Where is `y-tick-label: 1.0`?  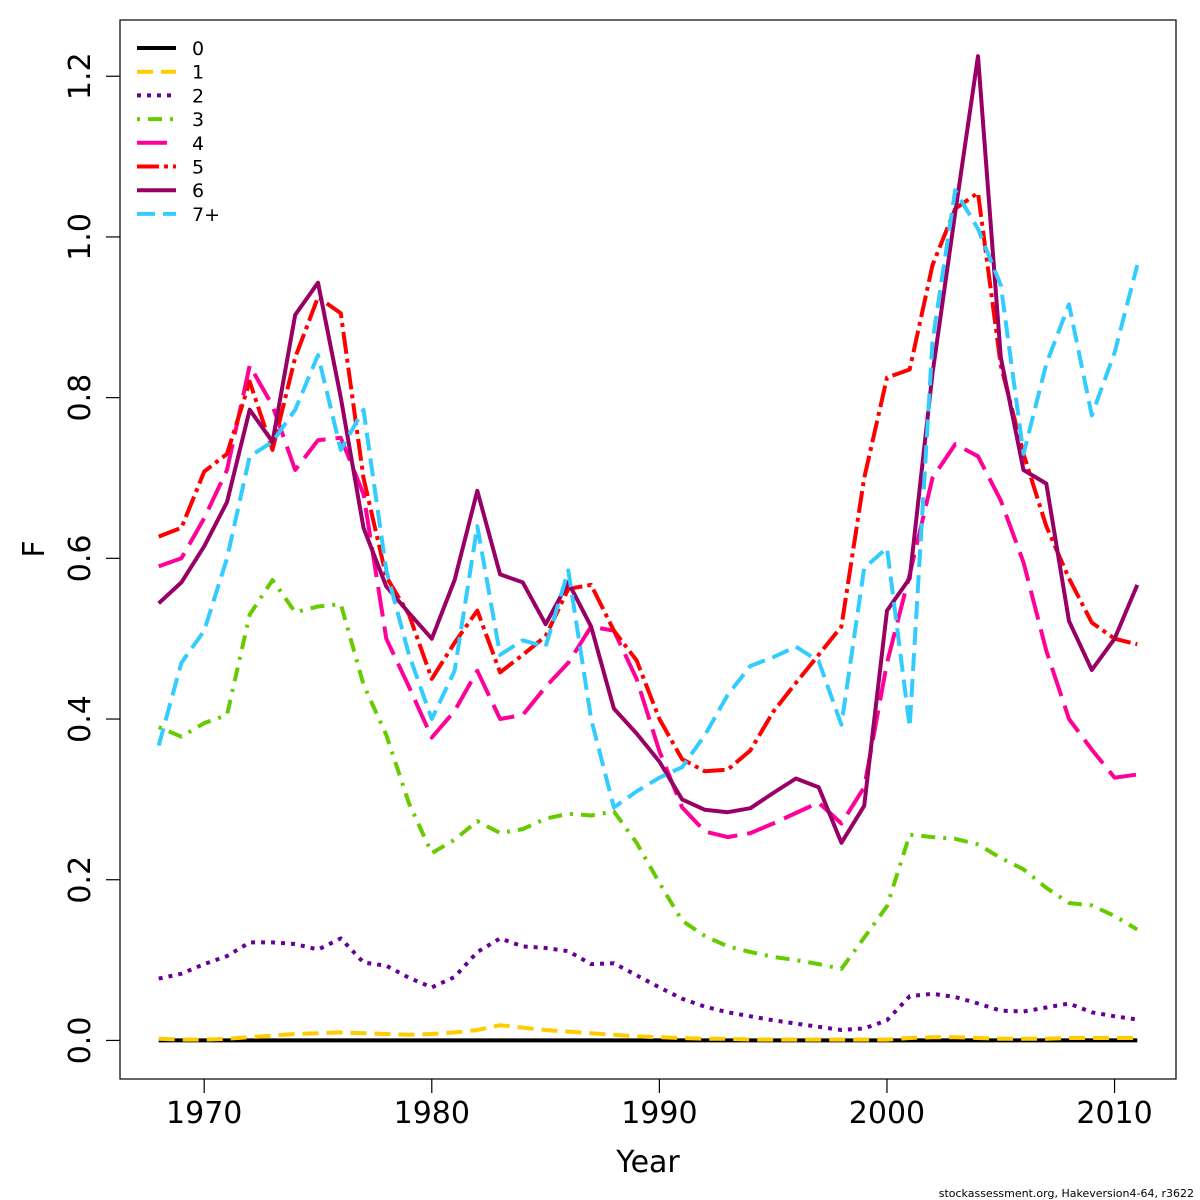 y-tick-label: 1.0 is located at coordinates (80, 237).